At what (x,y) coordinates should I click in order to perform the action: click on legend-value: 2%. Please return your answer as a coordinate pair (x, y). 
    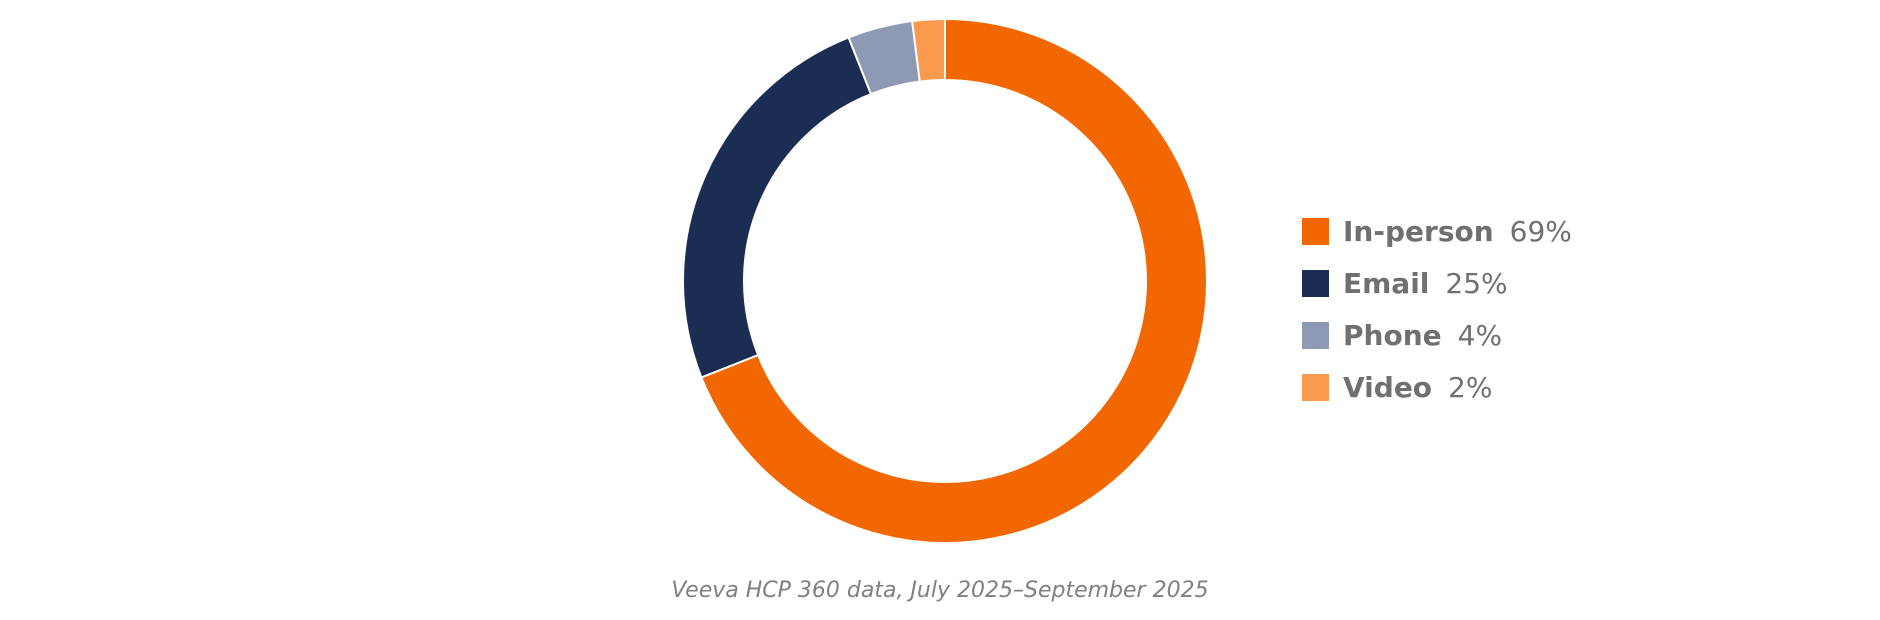
    Looking at the image, I should click on (1470, 387).